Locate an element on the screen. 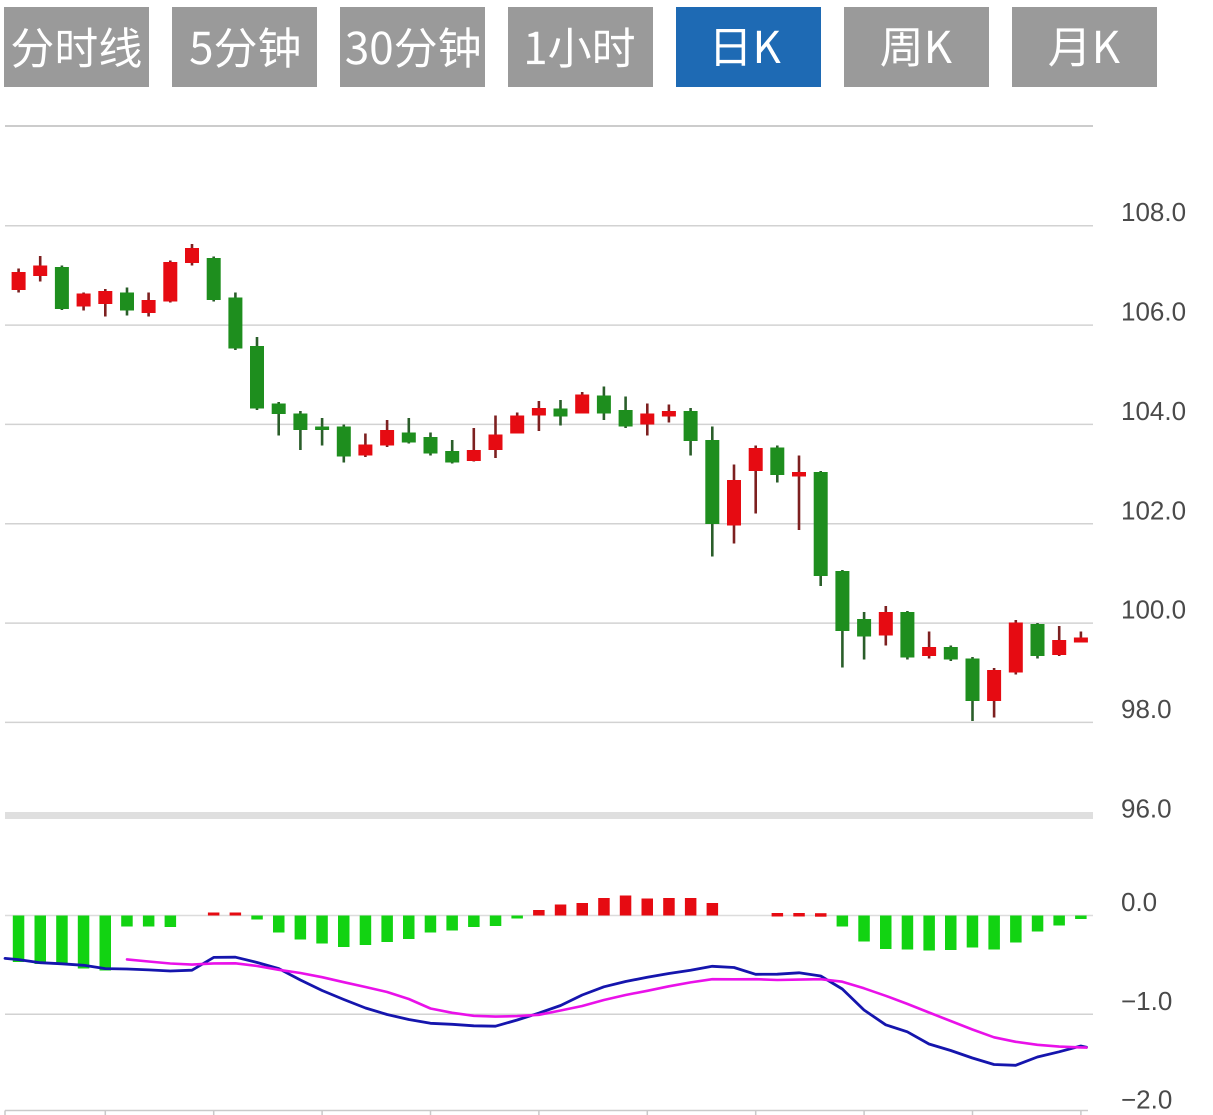  svg-text: 96.0 is located at coordinates (1146, 808).